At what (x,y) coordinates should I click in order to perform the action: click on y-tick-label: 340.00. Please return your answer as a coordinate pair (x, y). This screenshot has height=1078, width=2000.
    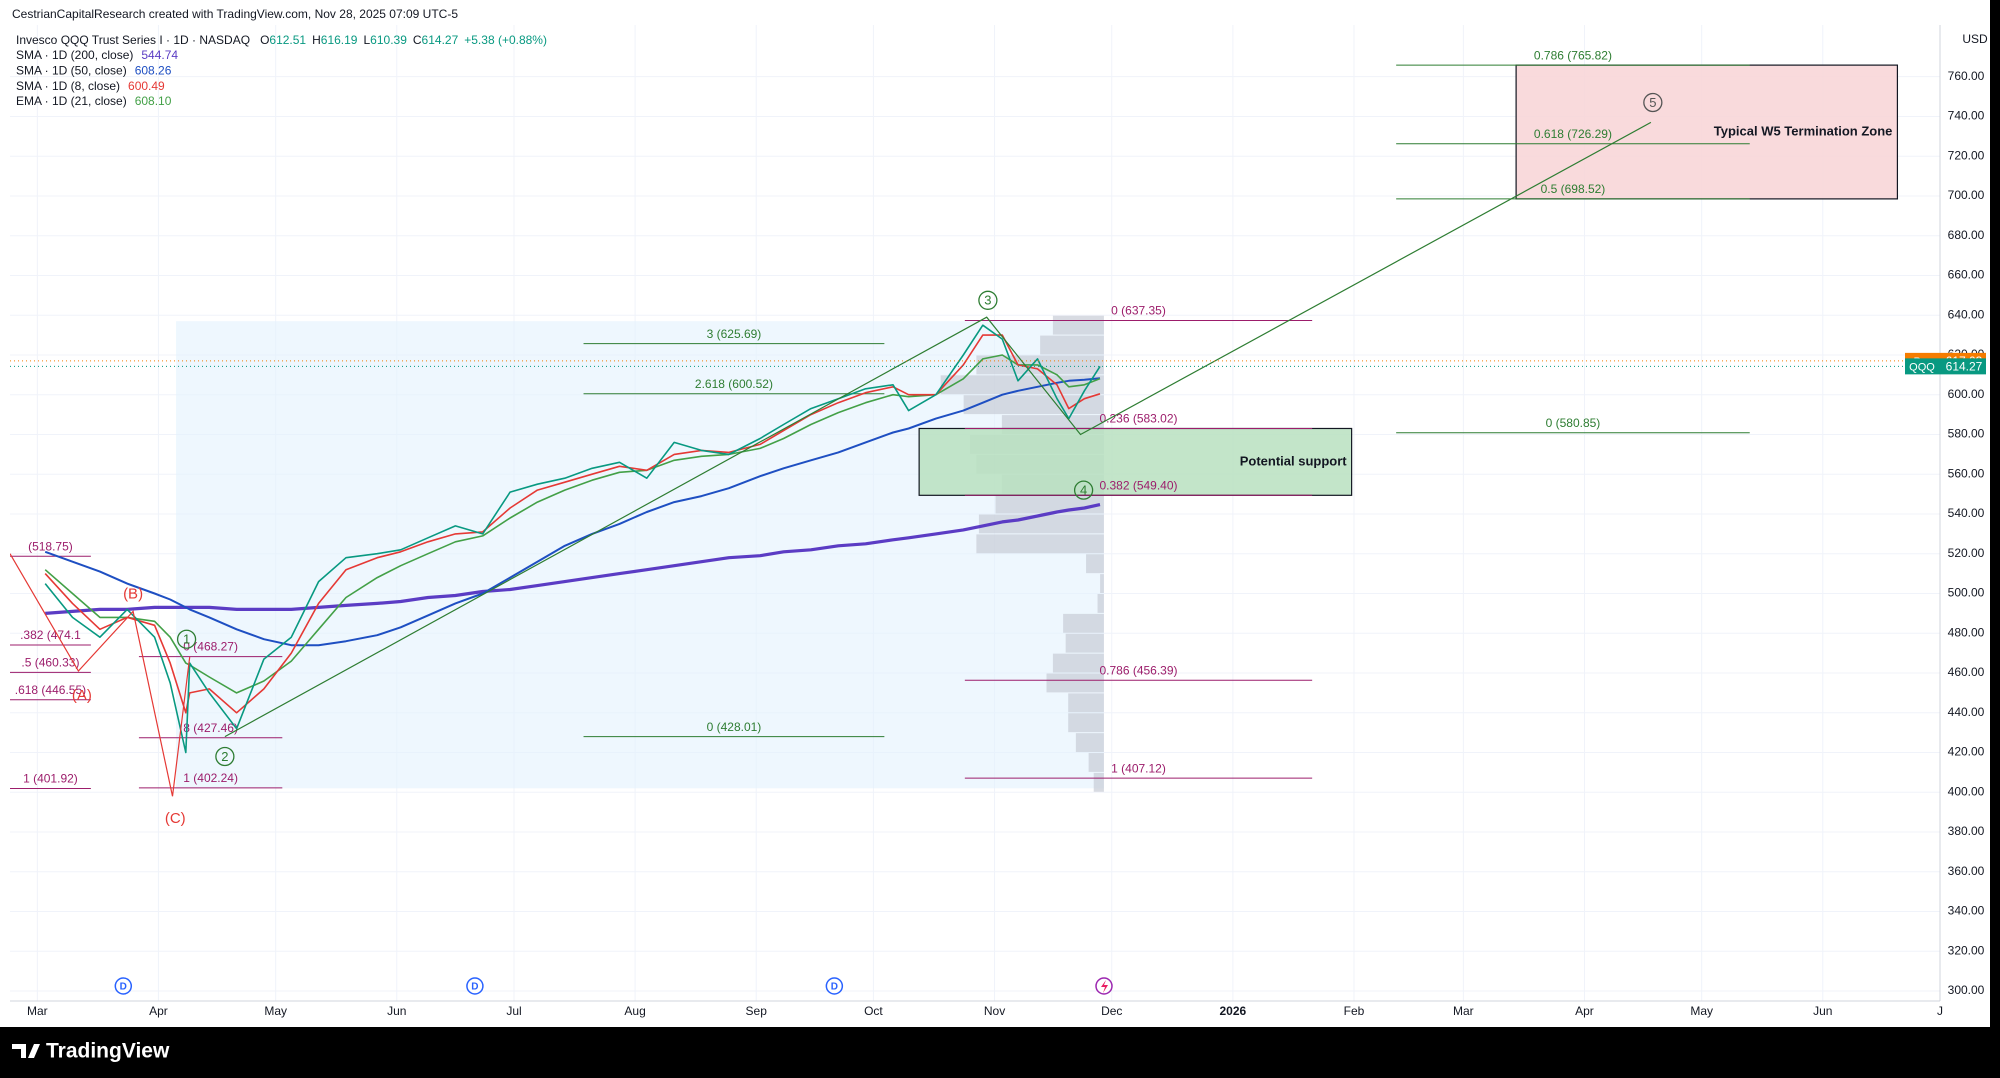
    Looking at the image, I should click on (1966, 911).